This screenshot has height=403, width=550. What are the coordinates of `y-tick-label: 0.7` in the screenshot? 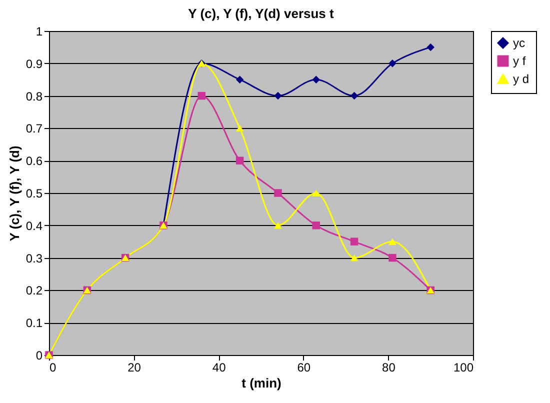 It's located at (34, 129).